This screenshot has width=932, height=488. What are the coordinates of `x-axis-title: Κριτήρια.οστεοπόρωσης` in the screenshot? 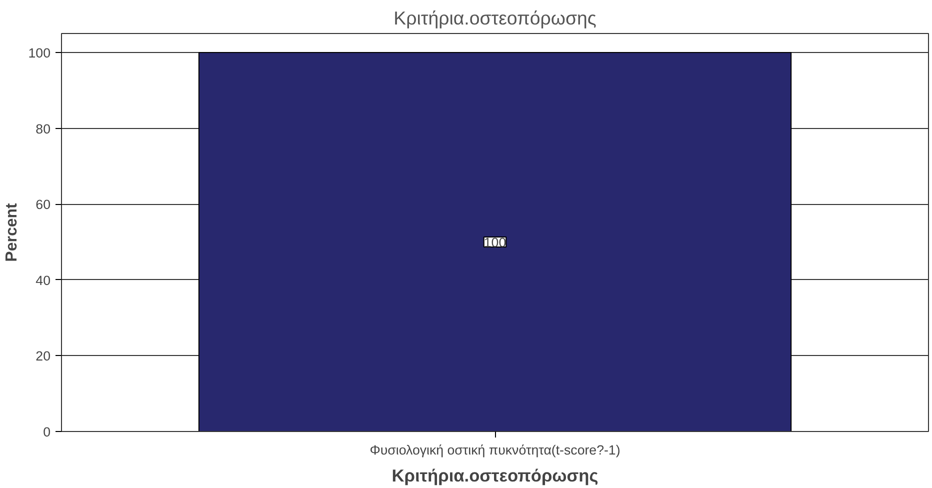 It's located at (495, 476).